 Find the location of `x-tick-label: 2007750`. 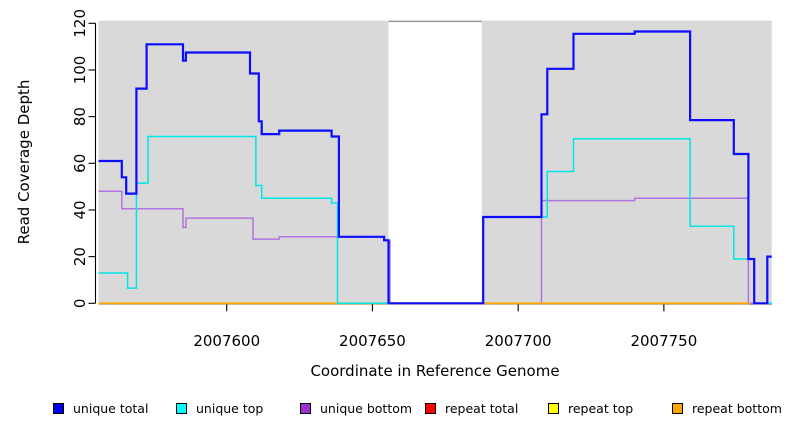

x-tick-label: 2007750 is located at coordinates (663, 341).